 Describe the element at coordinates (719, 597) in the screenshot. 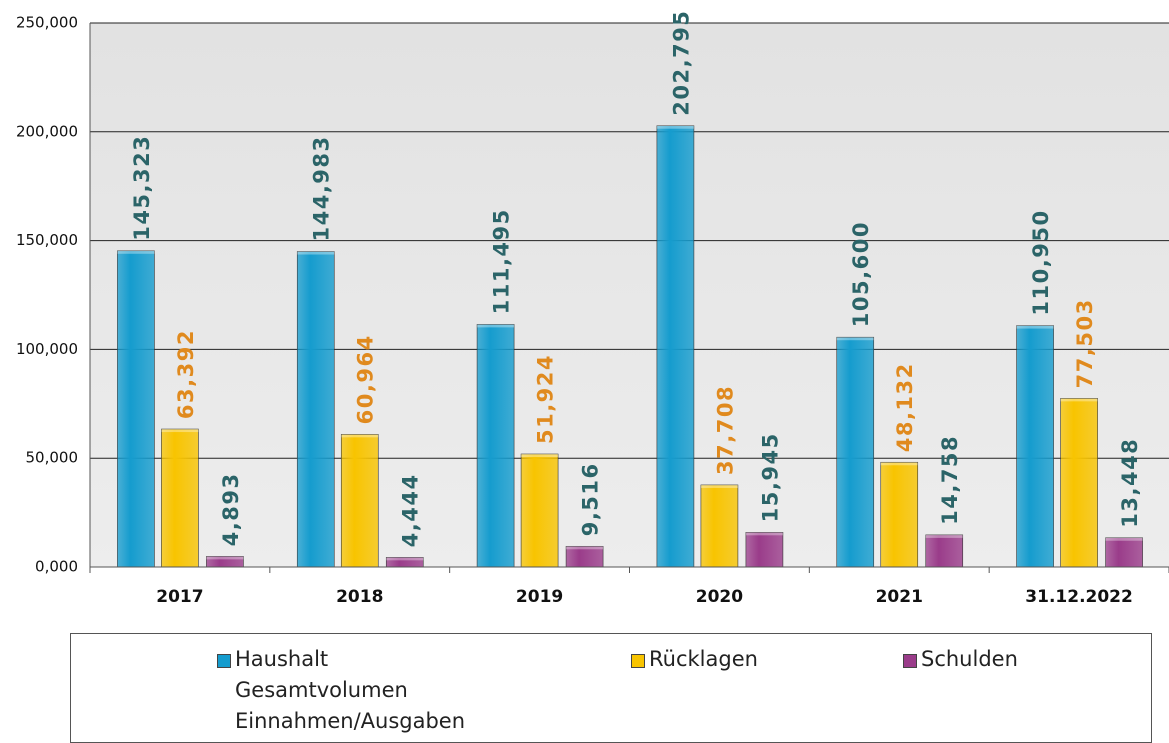

I see `x-tick-label: 2020` at that location.